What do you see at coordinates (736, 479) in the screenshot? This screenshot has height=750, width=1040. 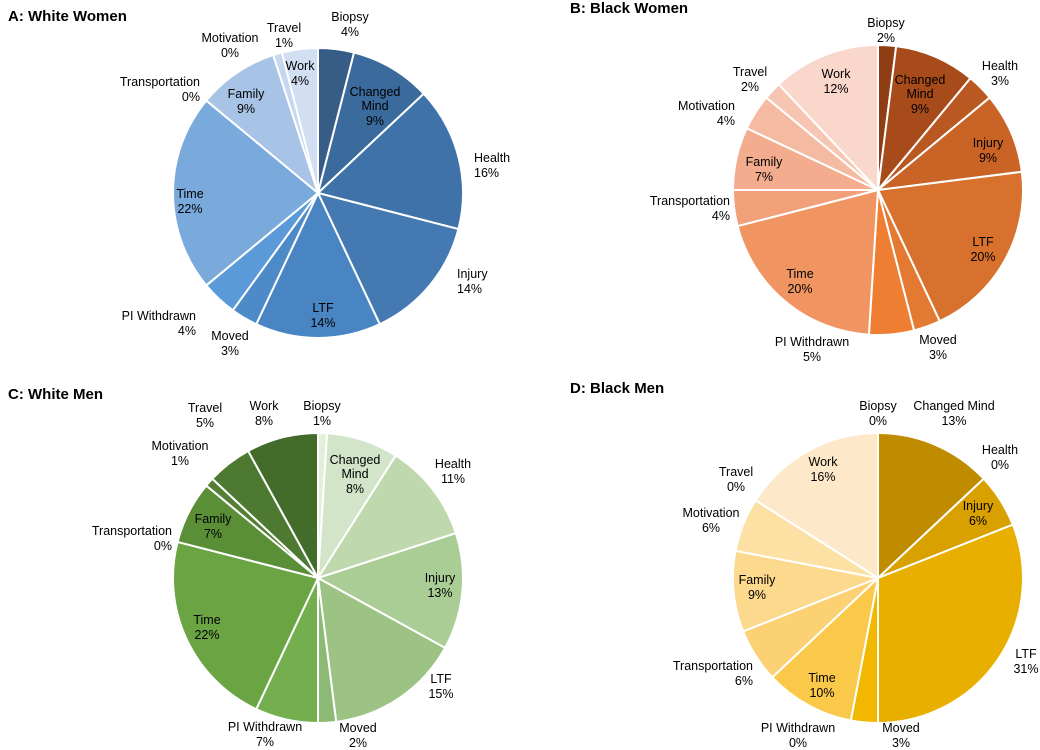 I see `slice-label-travel: Travel 0%` at bounding box center [736, 479].